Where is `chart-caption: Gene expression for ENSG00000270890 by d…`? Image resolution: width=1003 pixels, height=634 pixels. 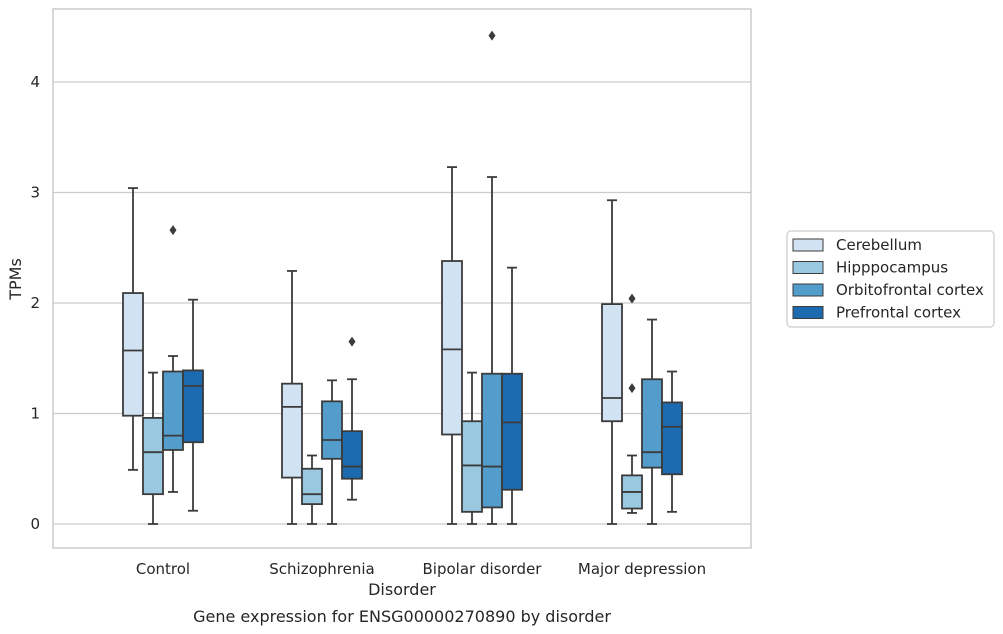 chart-caption: Gene expression for ENSG00000270890 by d… is located at coordinates (402, 616).